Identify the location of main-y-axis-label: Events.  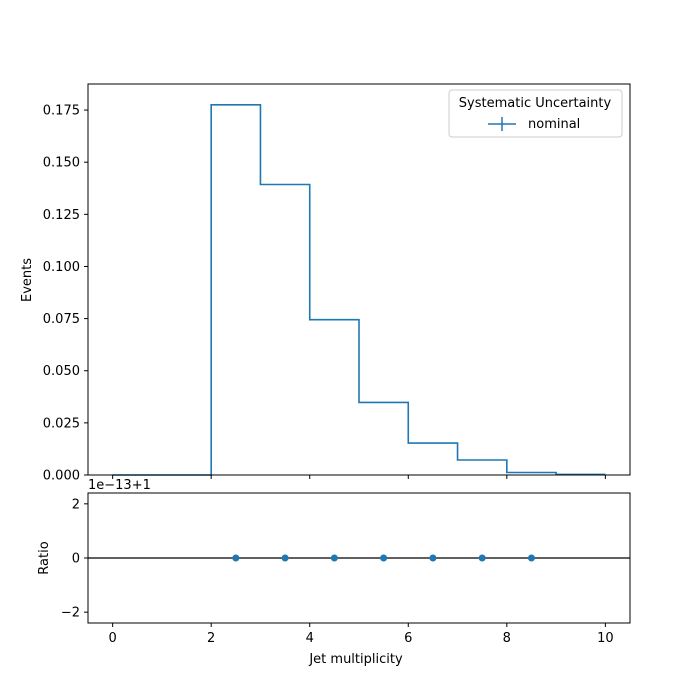
(27, 280).